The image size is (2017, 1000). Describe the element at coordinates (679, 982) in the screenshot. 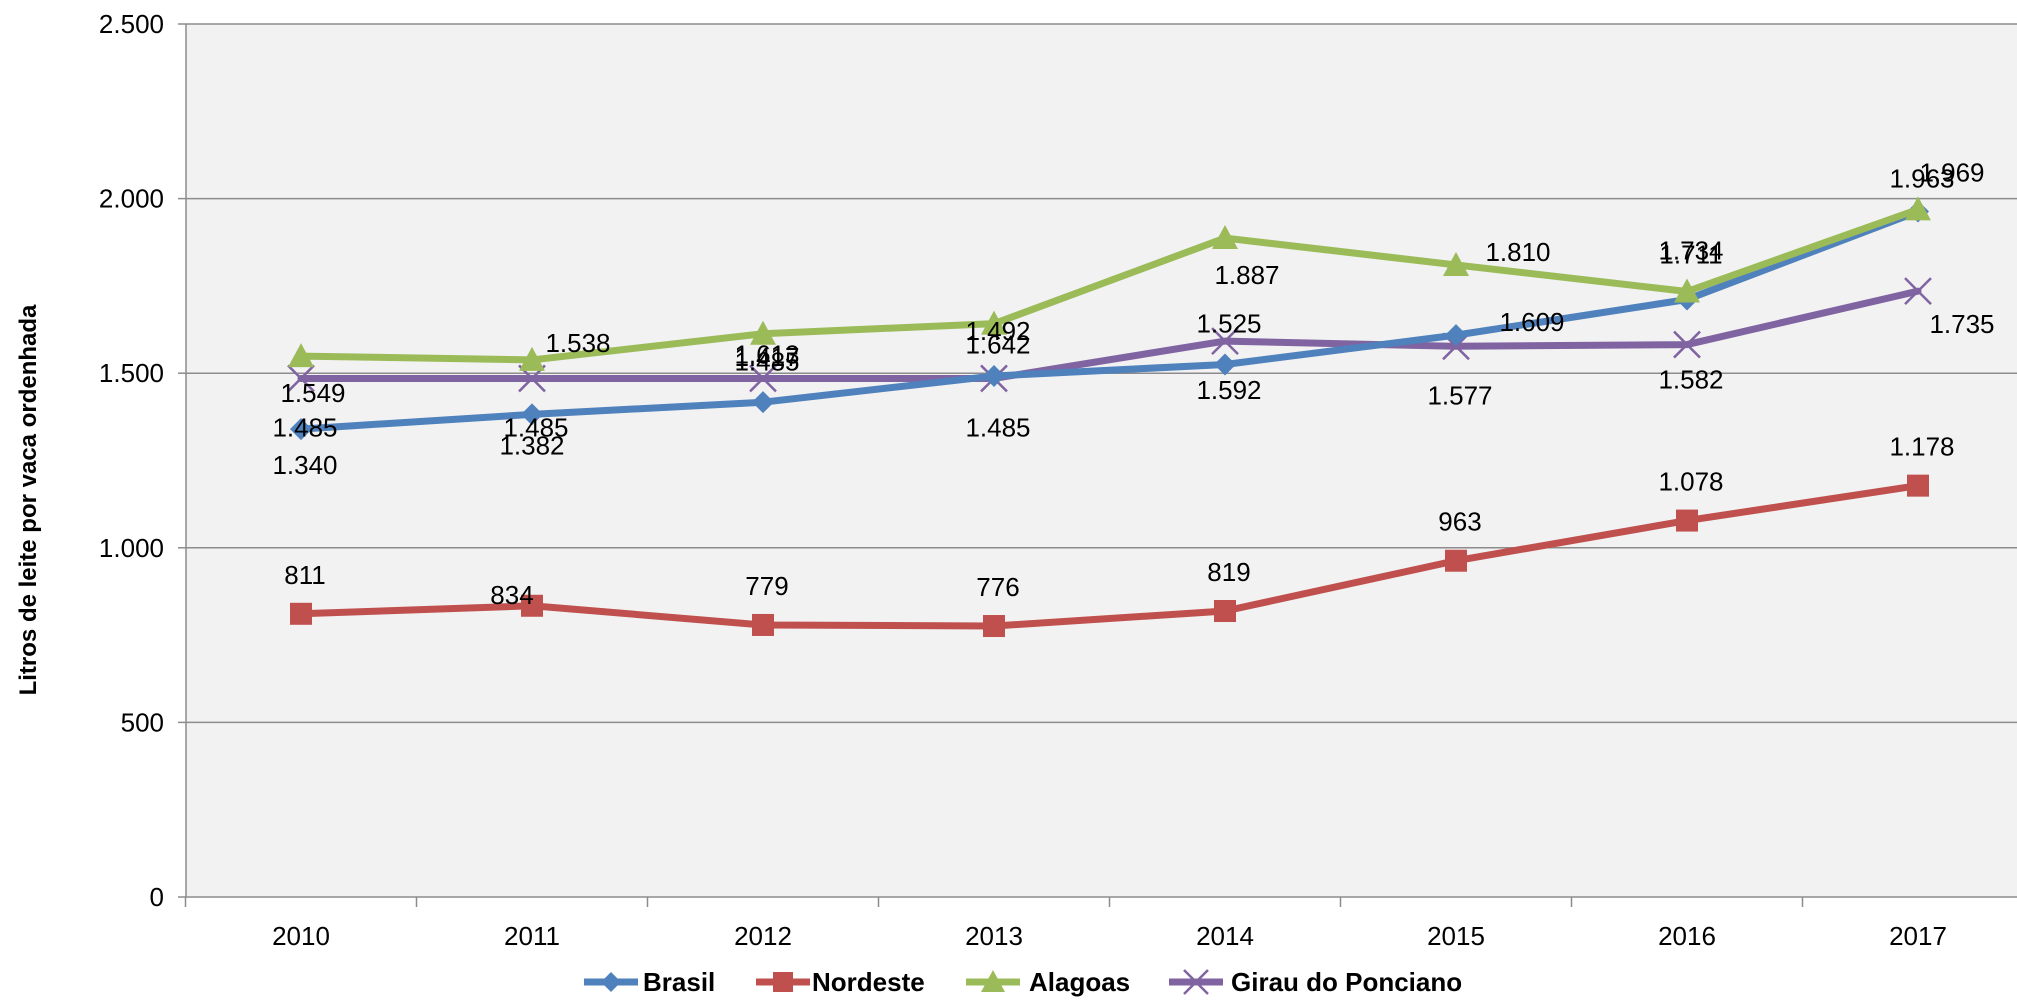

I see `legend-label: Brasil` at that location.